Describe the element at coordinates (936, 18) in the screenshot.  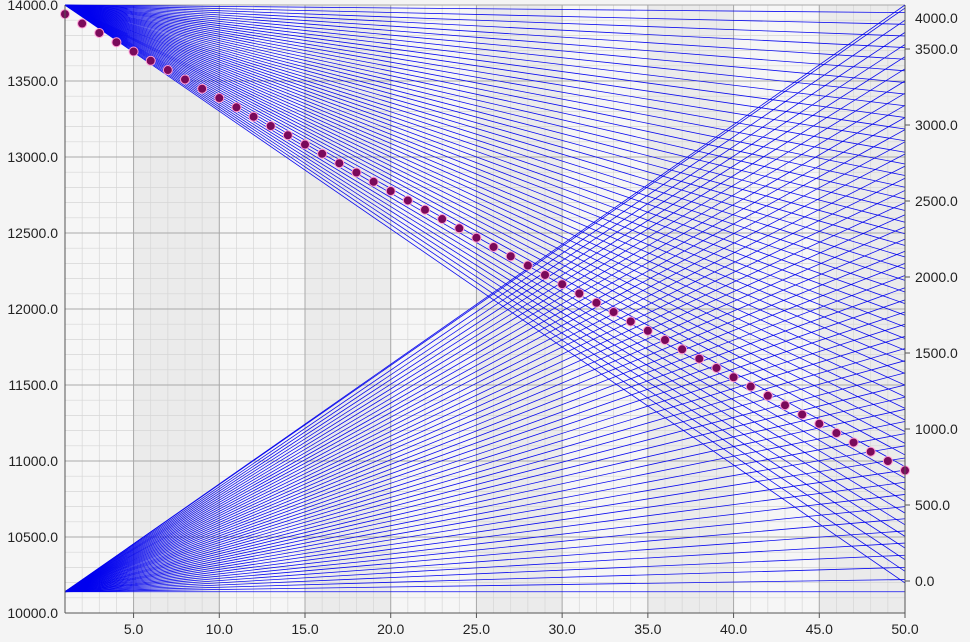
I see `y2-tick-label: 4000.0` at that location.